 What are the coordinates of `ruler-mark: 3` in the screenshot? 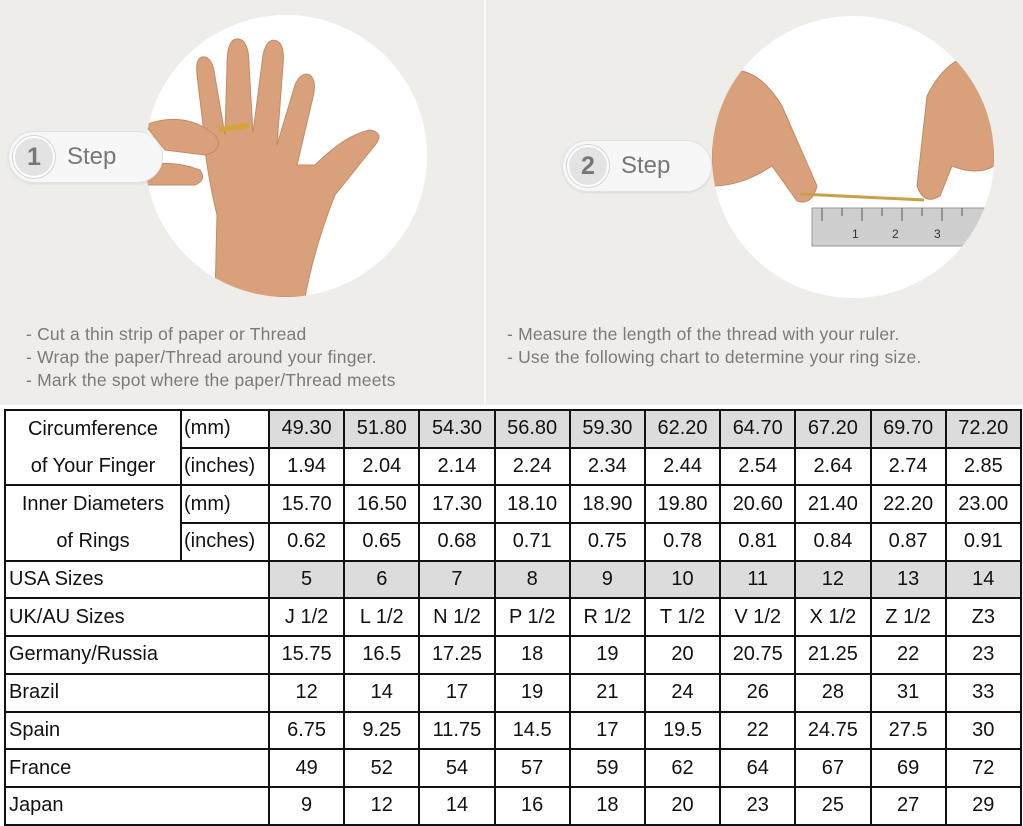 It's located at (937, 234).